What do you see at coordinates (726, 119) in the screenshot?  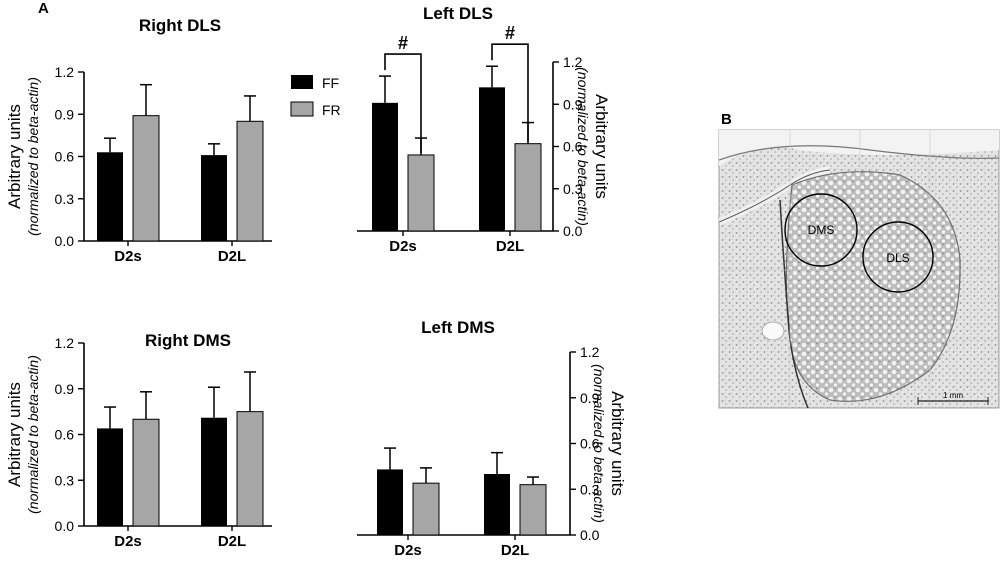 I see `panel-b-letter: B` at bounding box center [726, 119].